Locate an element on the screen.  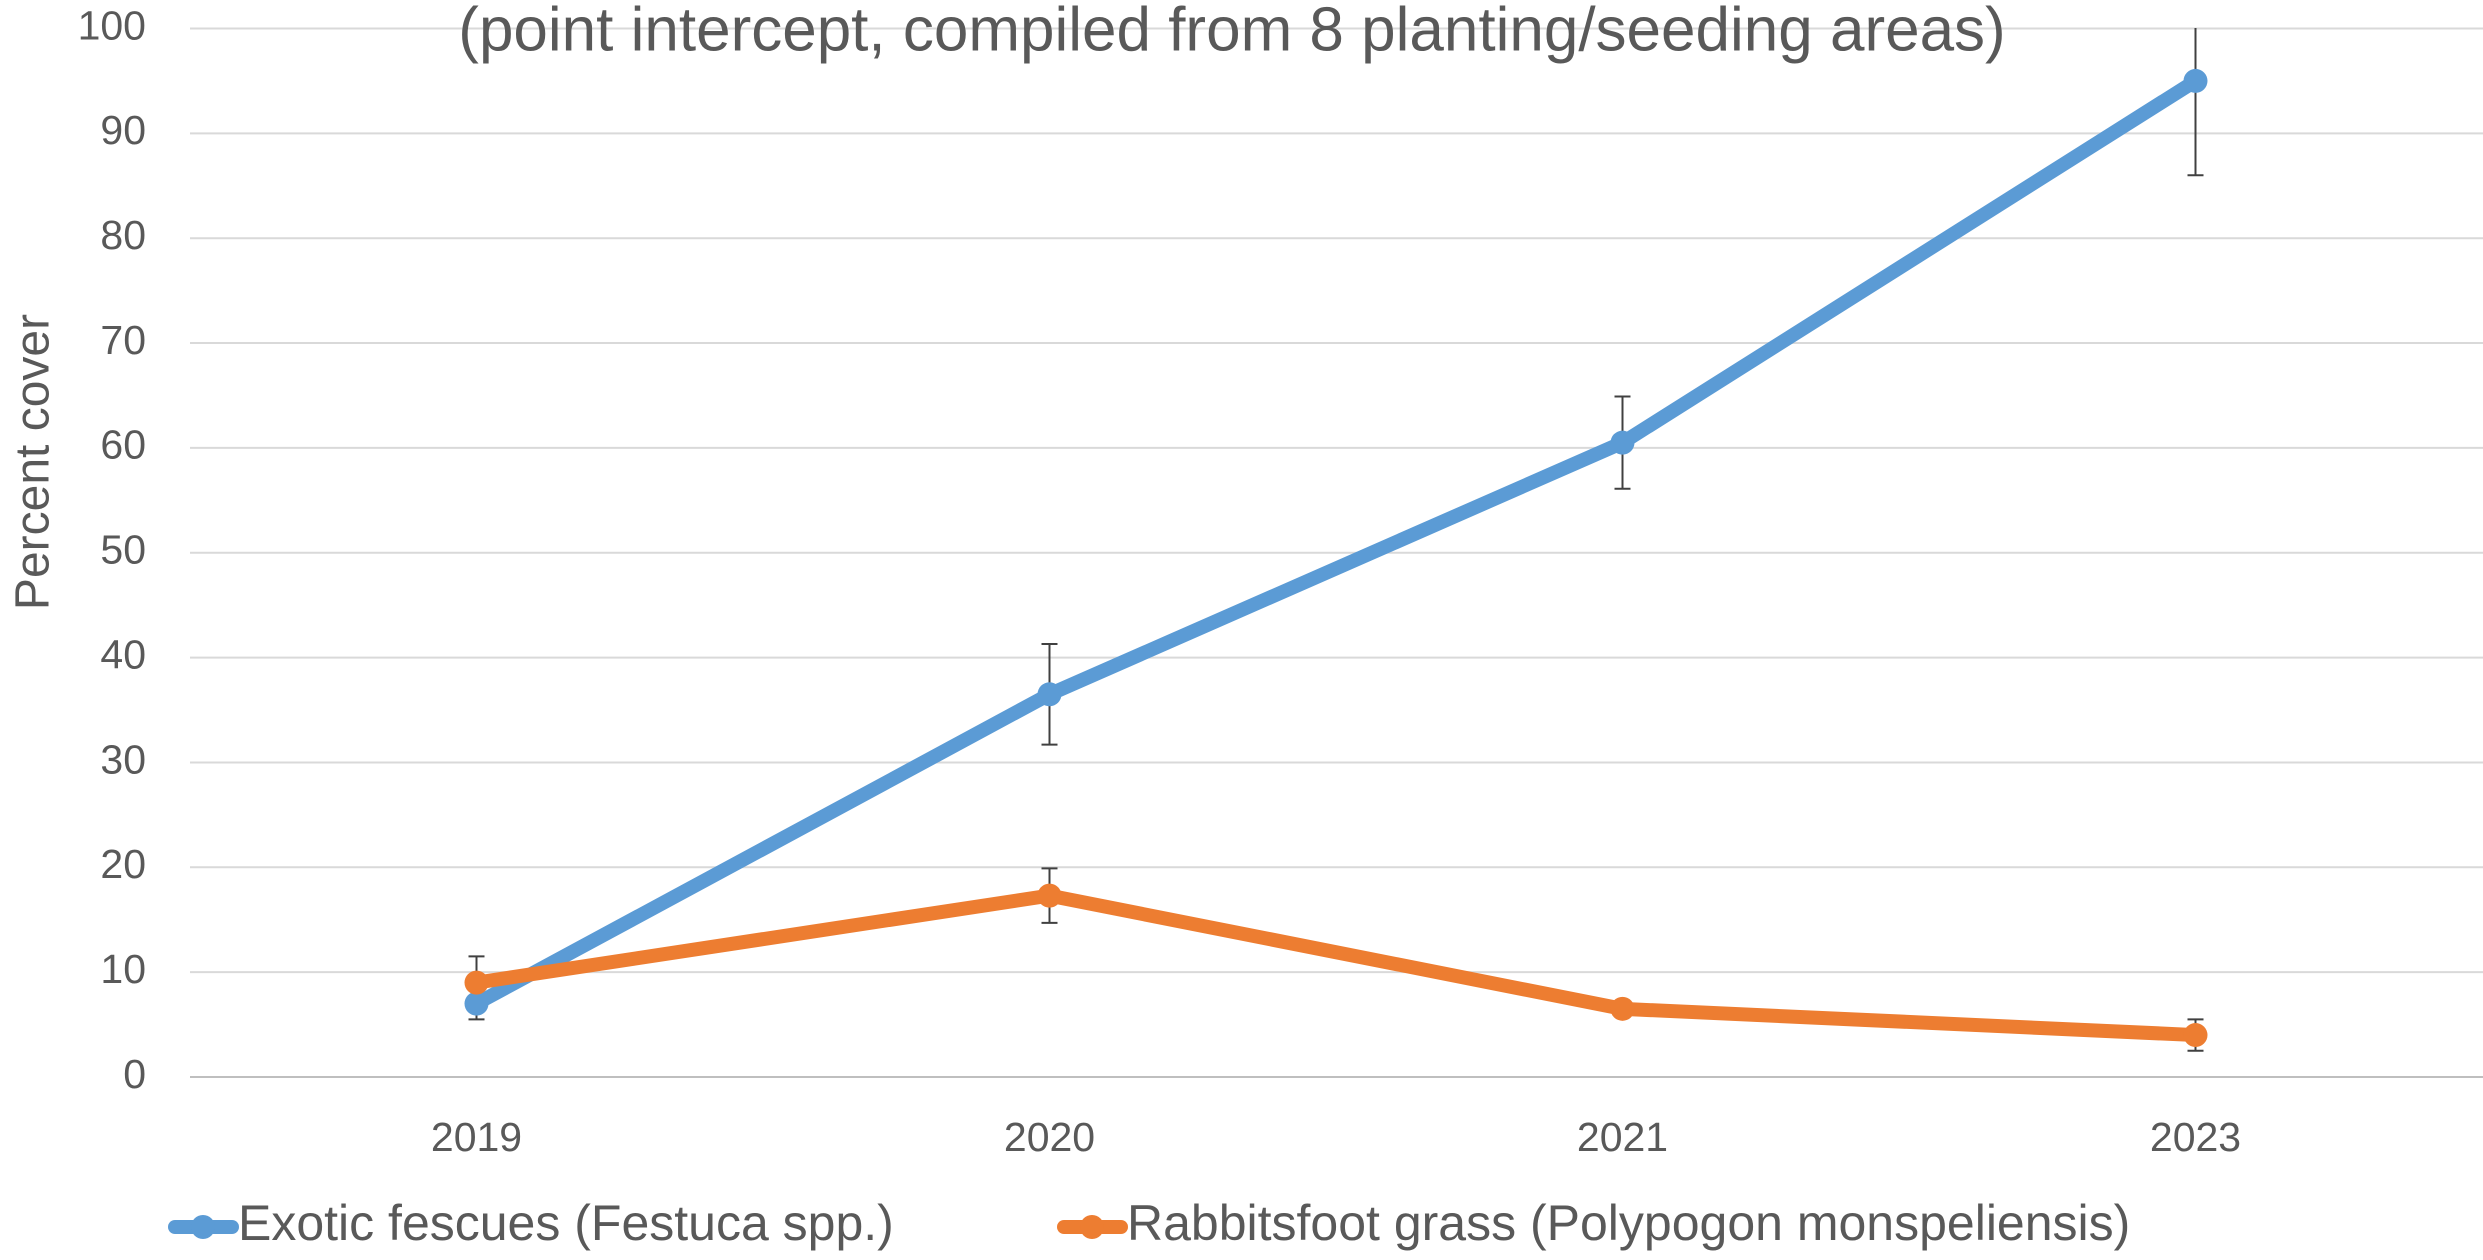
x-tick-label: 2023 is located at coordinates (2195, 1137).